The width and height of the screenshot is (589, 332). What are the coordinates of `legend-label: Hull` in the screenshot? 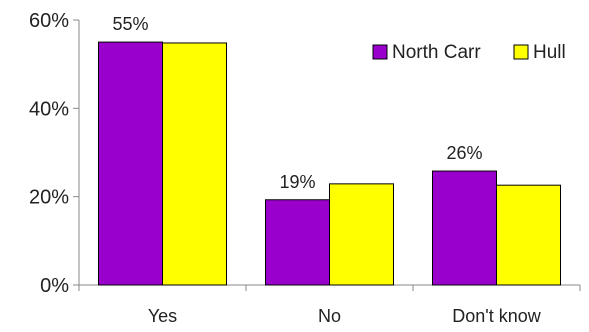 It's located at (549, 52).